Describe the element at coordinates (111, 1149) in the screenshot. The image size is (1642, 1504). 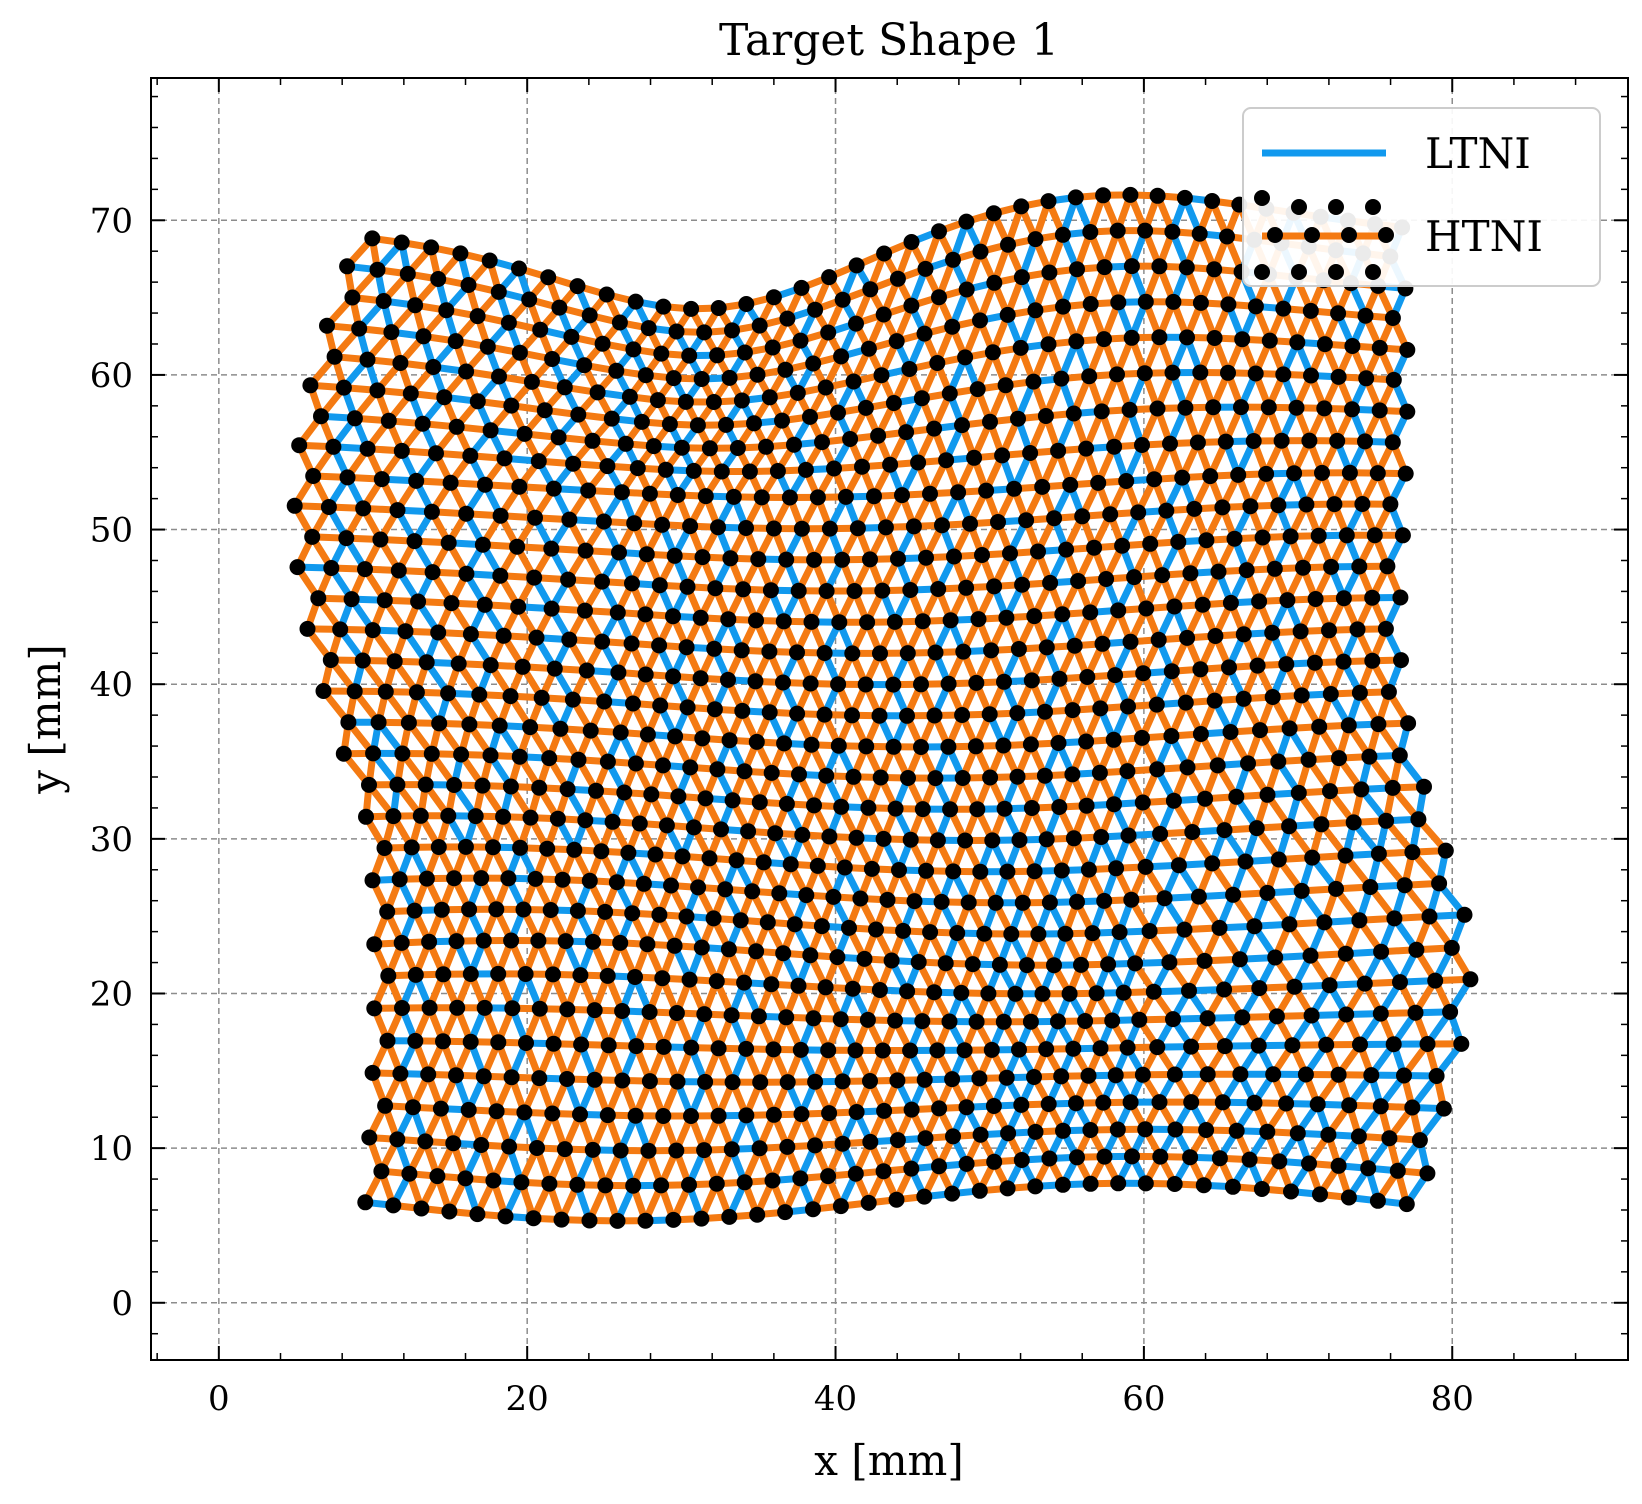
I see `y-tick-label: 10` at that location.